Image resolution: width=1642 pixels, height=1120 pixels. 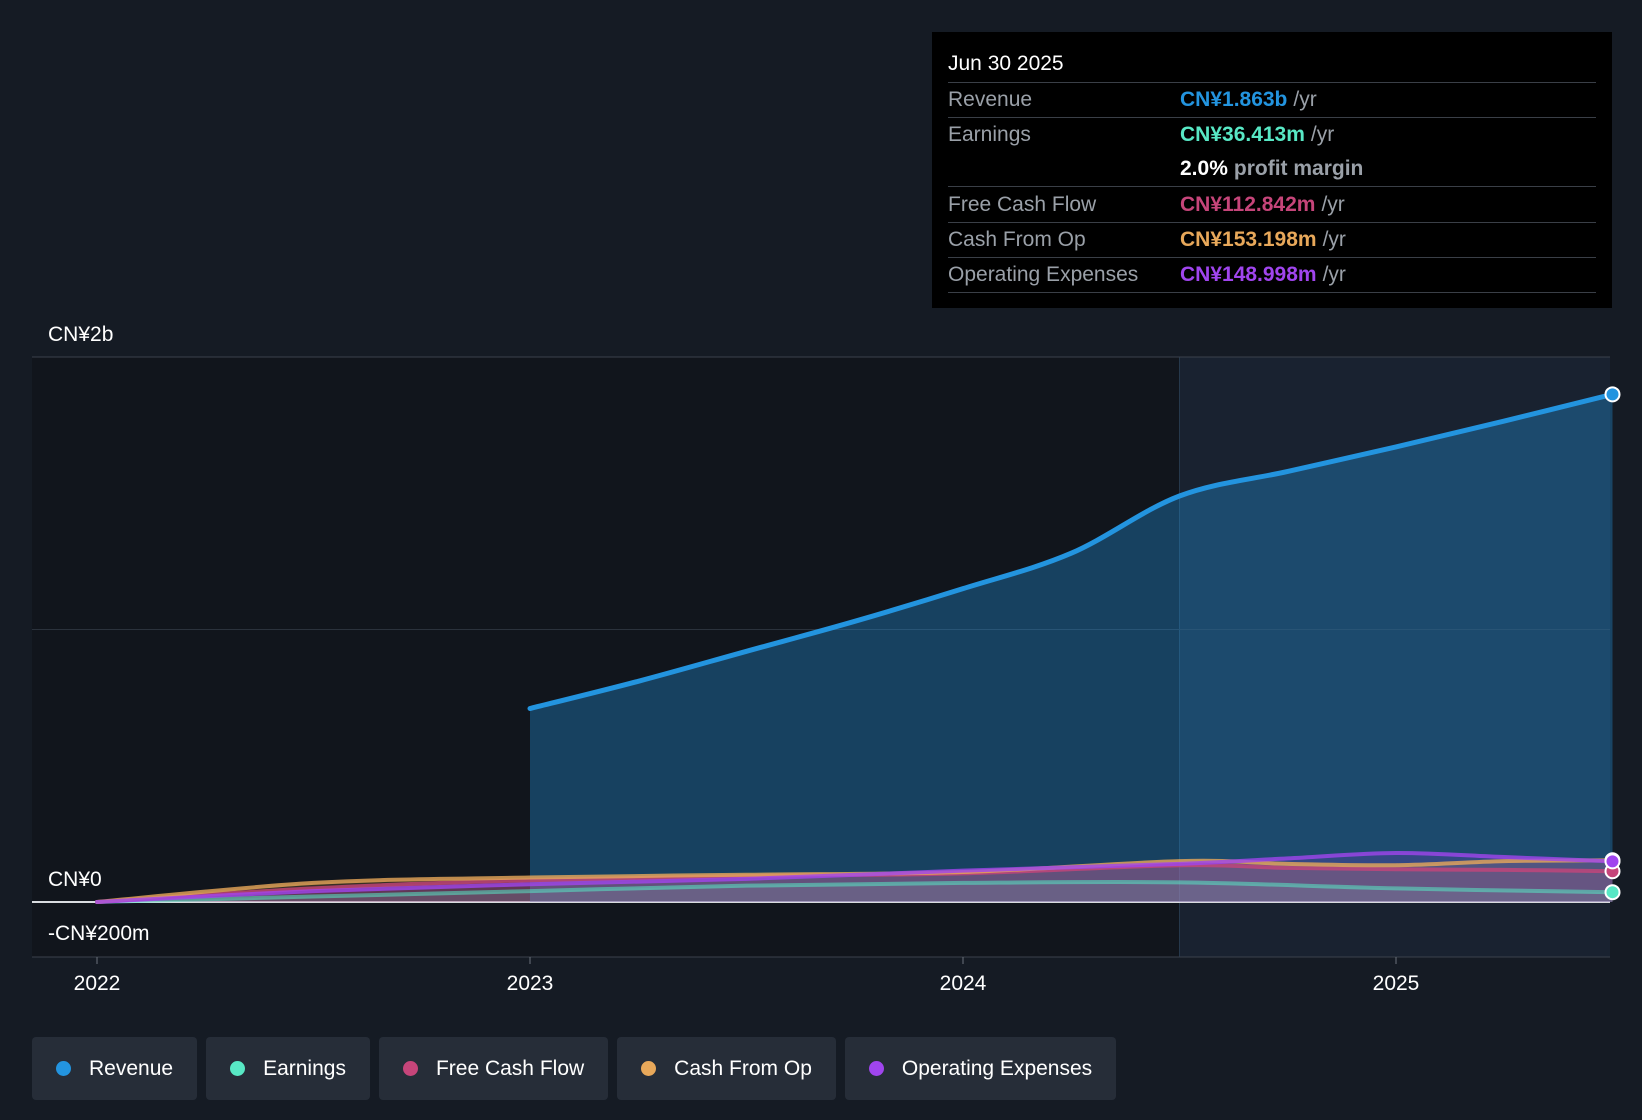 I want to click on legend-item-operating-expenses: Operating Expenses, so click(x=980, y=1068).